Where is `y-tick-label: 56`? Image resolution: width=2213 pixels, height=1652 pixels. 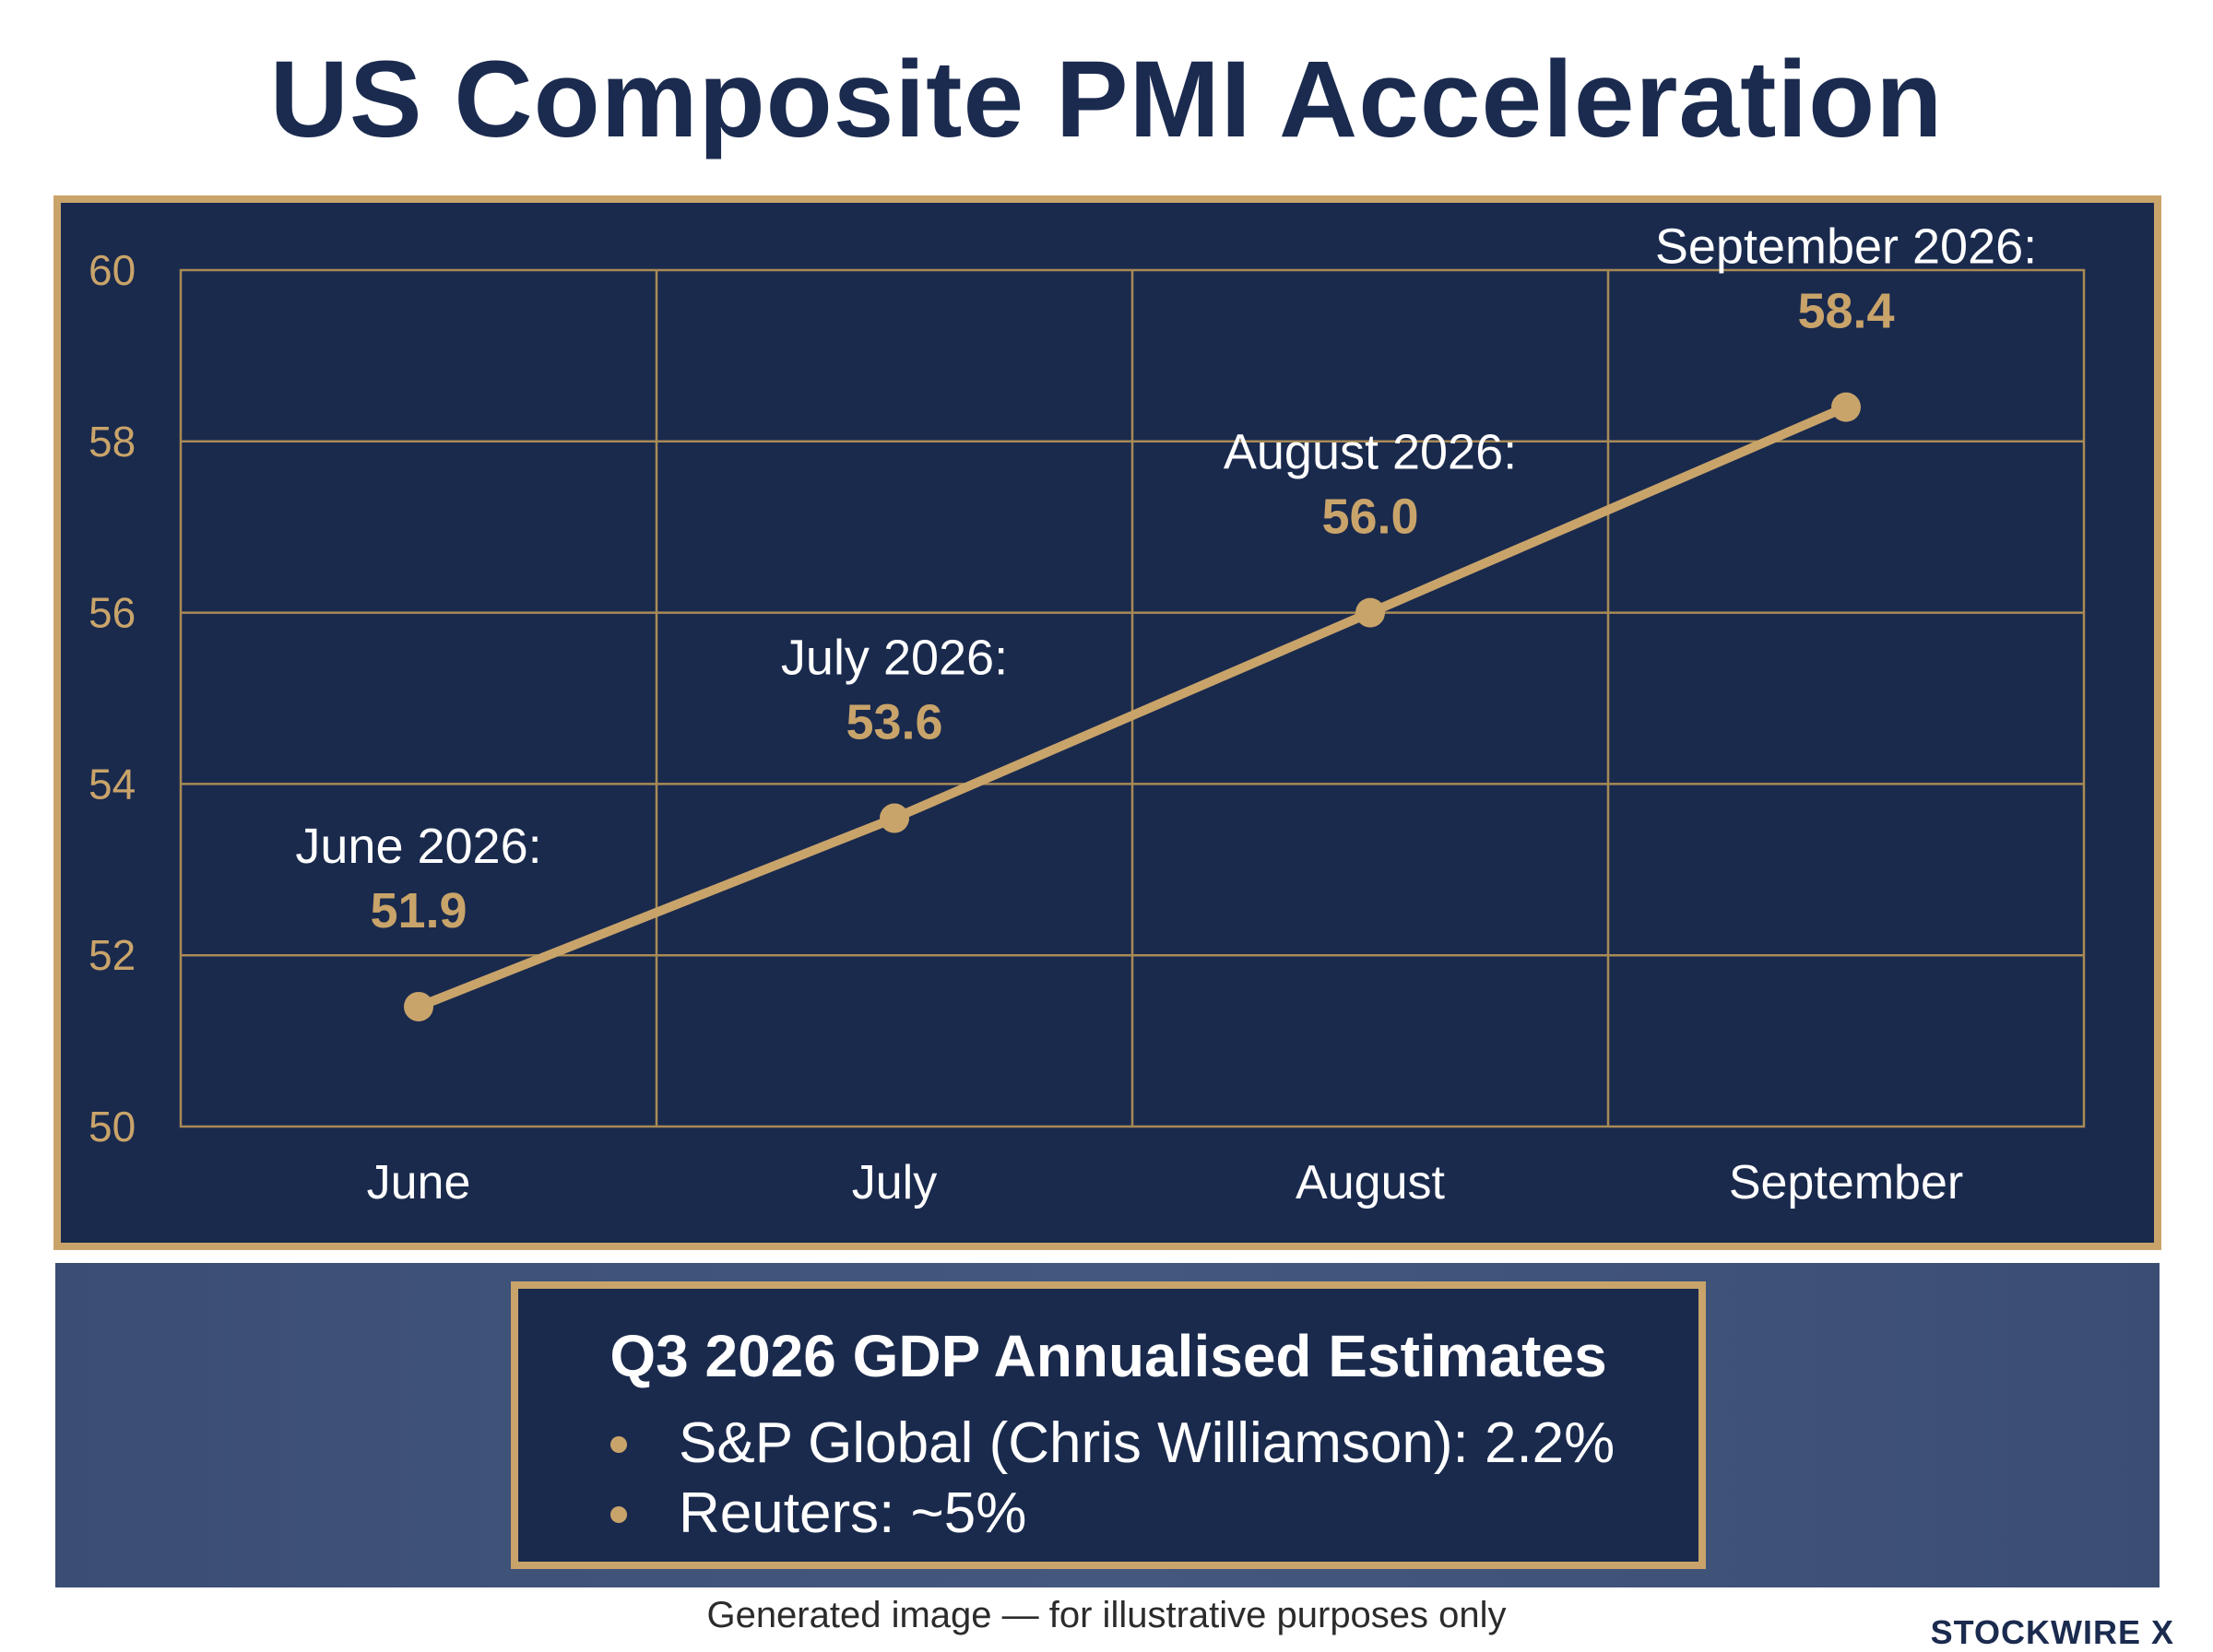
y-tick-label: 56 is located at coordinates (112, 613).